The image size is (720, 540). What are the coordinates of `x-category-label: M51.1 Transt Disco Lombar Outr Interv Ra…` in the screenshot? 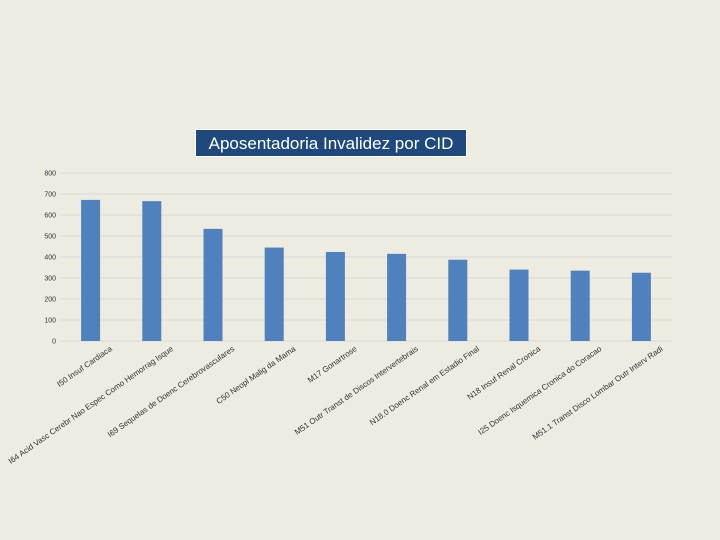 It's located at (598, 393).